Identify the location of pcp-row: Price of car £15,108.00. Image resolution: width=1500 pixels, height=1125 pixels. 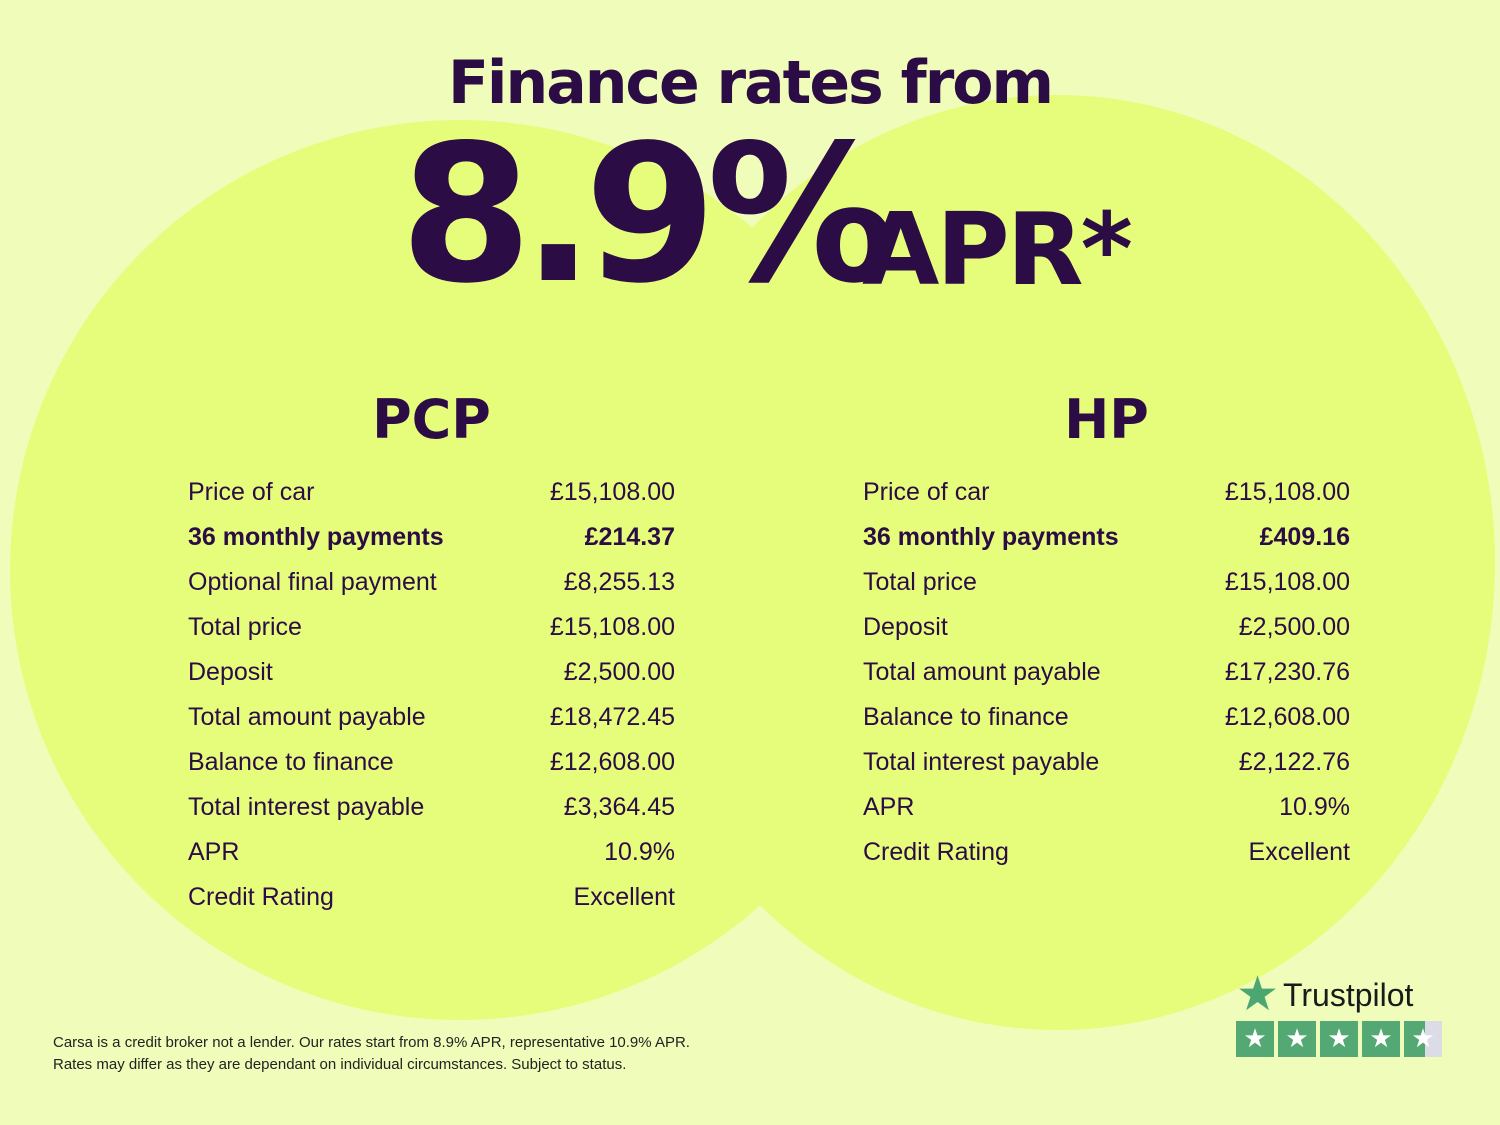
(431, 492).